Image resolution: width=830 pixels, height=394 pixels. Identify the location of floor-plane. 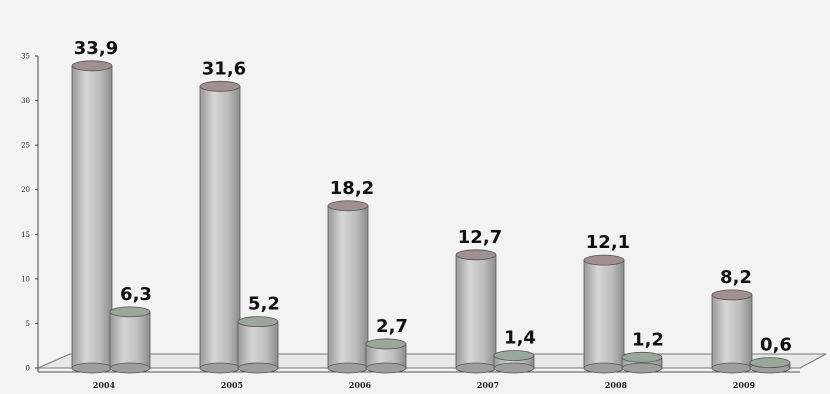
(432, 361).